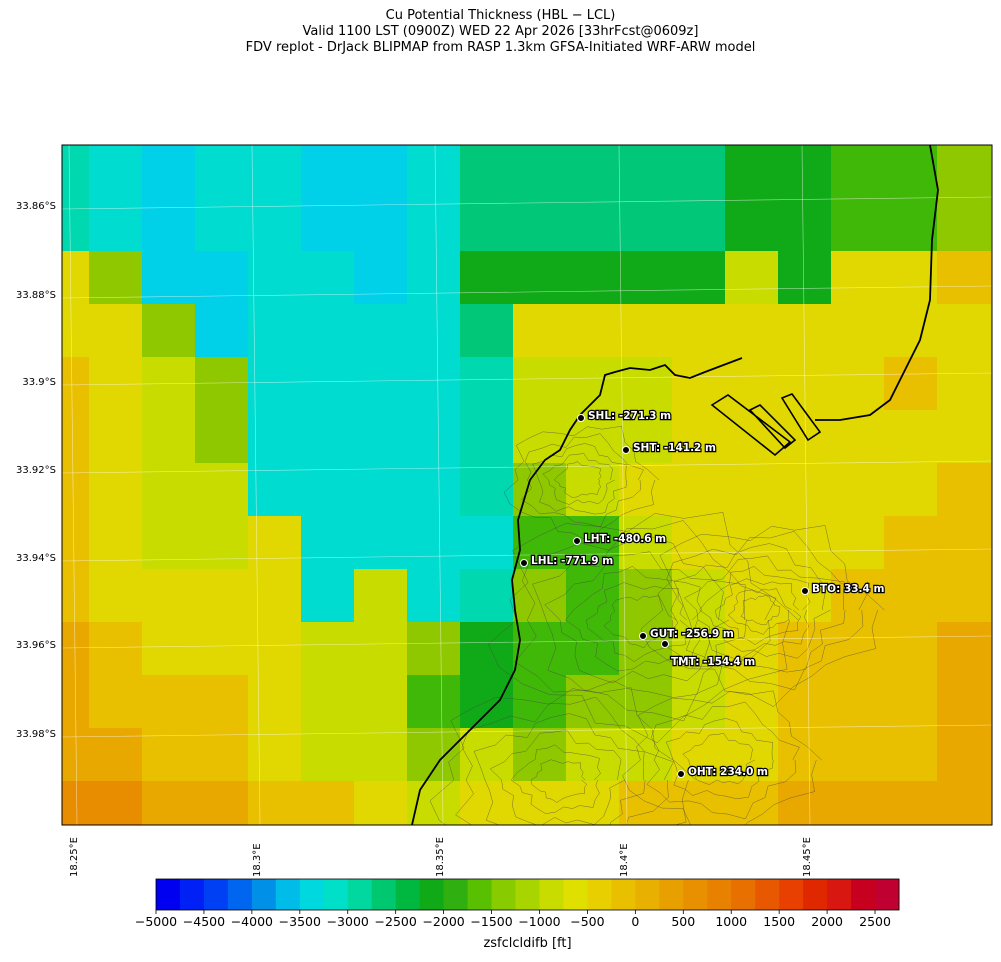 The height and width of the screenshot is (962, 1001). Describe the element at coordinates (491, 921) in the screenshot. I see `colorbar-tick-label: −1500` at that location.